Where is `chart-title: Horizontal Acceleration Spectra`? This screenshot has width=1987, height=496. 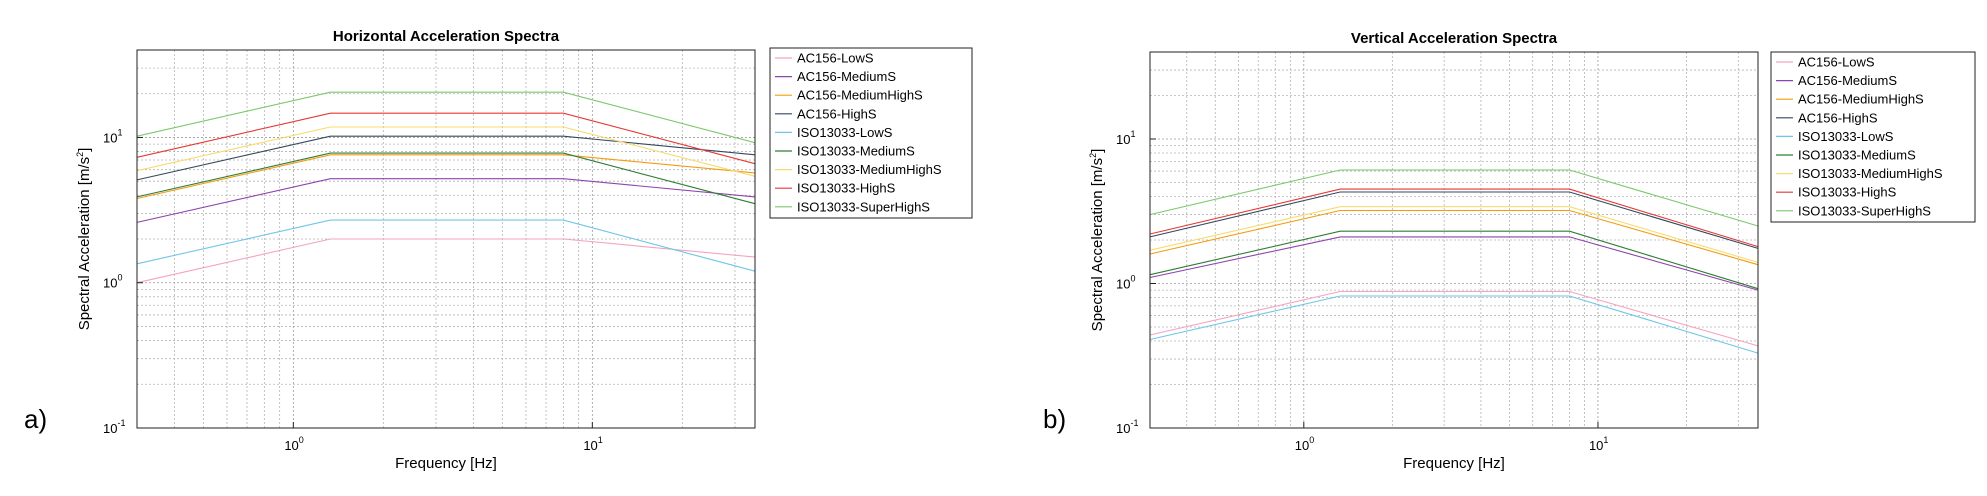 chart-title: Horizontal Acceleration Spectra is located at coordinates (446, 36).